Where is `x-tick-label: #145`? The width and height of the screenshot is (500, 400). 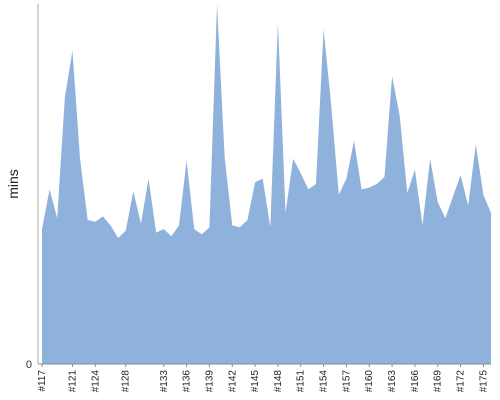 x-tick-label: #145 is located at coordinates (255, 381).